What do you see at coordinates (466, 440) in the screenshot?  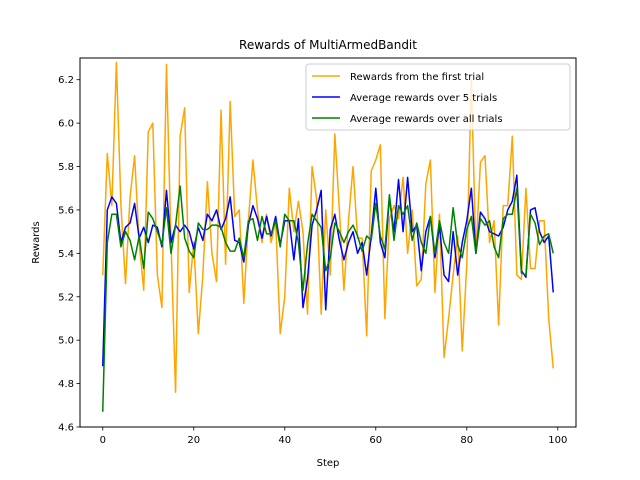 I see `x-tick-label: 80` at bounding box center [466, 440].